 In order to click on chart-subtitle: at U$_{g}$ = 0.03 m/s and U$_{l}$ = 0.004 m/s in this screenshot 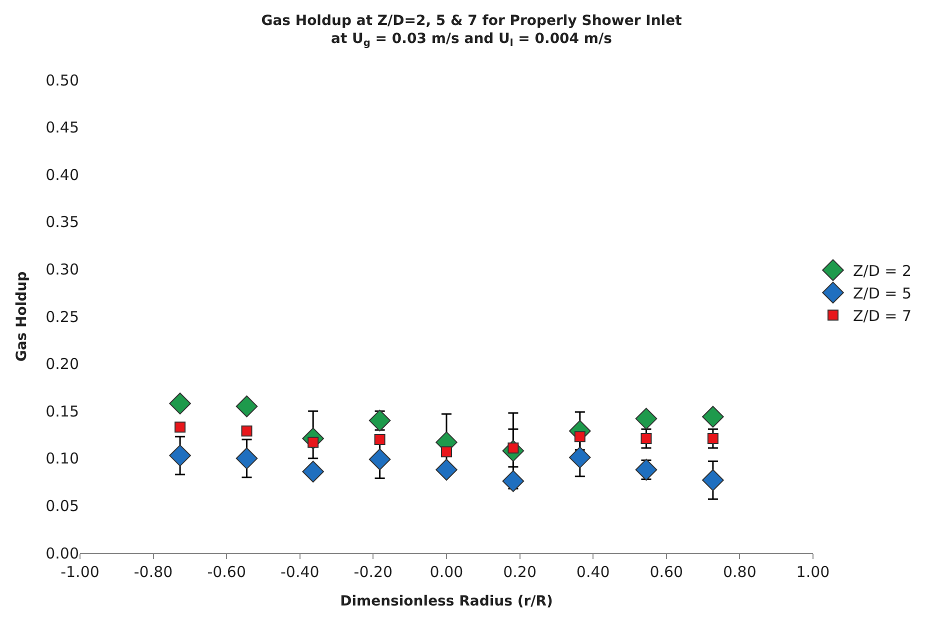, I will do `click(471, 40)`.